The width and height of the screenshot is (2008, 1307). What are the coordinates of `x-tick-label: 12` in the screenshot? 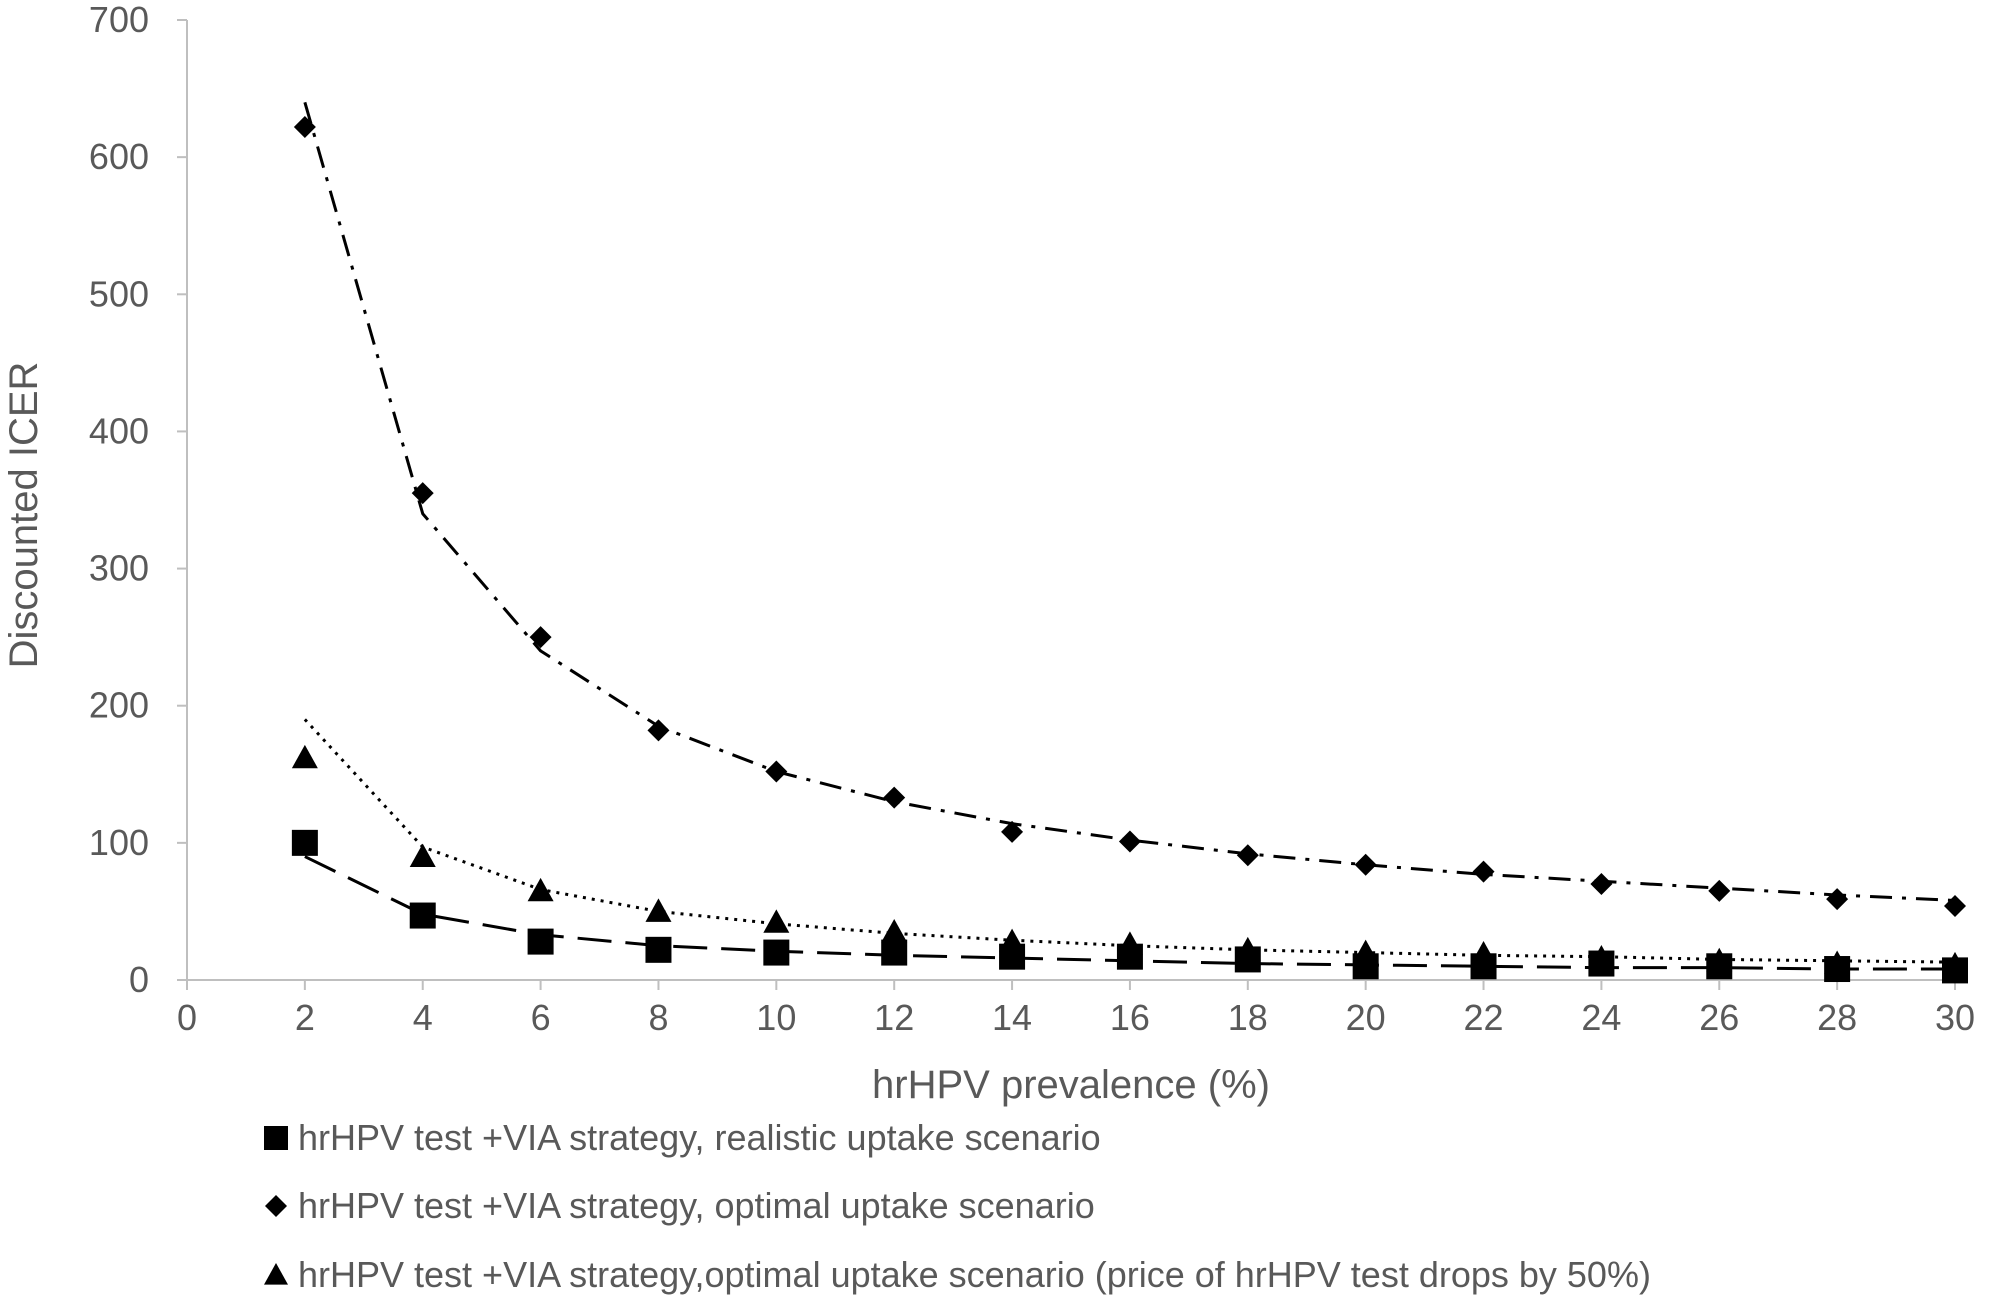 It's located at (894, 1017).